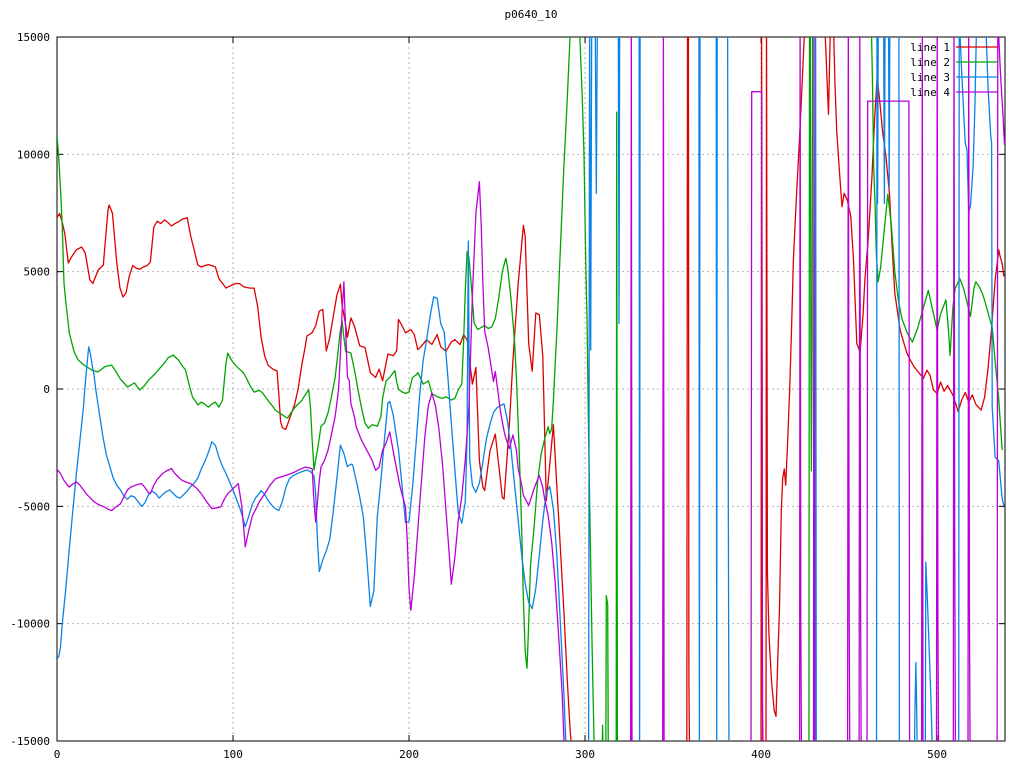 This screenshot has height=768, width=1024. Describe the element at coordinates (761, 754) in the screenshot. I see `x-tick-label: 400` at that location.